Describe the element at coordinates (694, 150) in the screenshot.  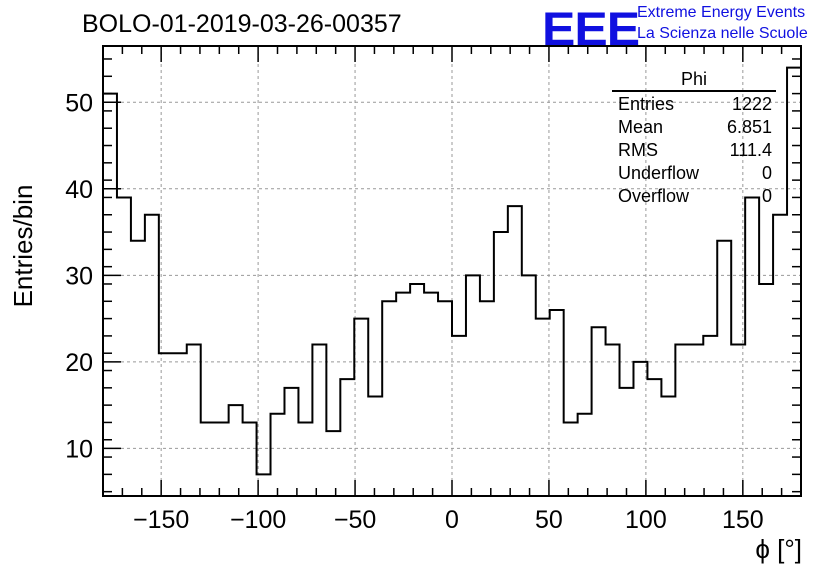
I see `stats-row-rms: RMS 111.4` at that location.